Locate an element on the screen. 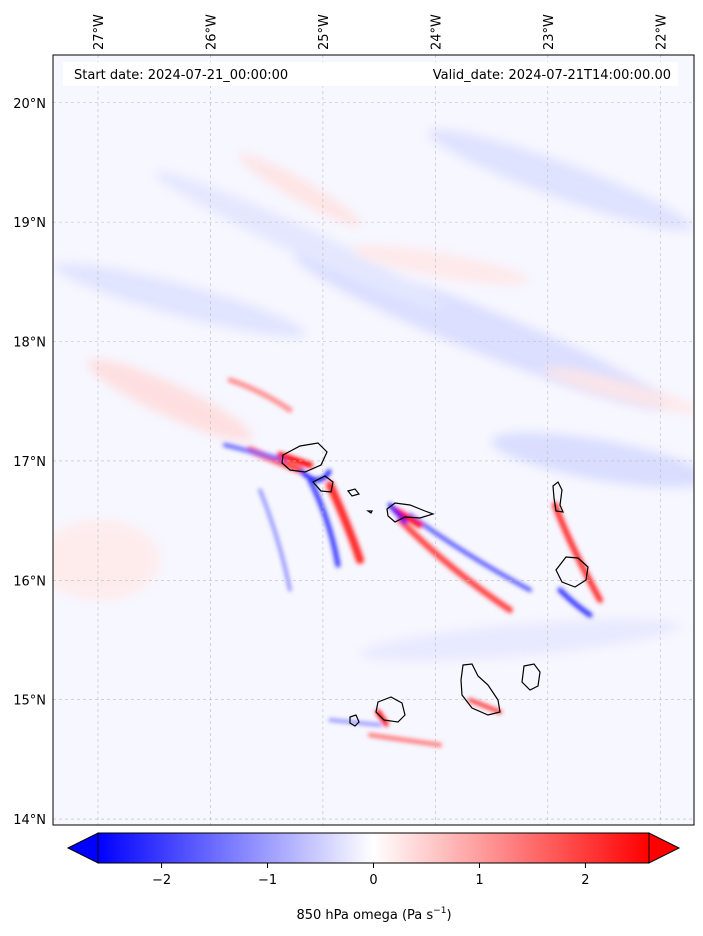 This screenshot has height=936, width=703. island-fogo is located at coordinates (390, 709).